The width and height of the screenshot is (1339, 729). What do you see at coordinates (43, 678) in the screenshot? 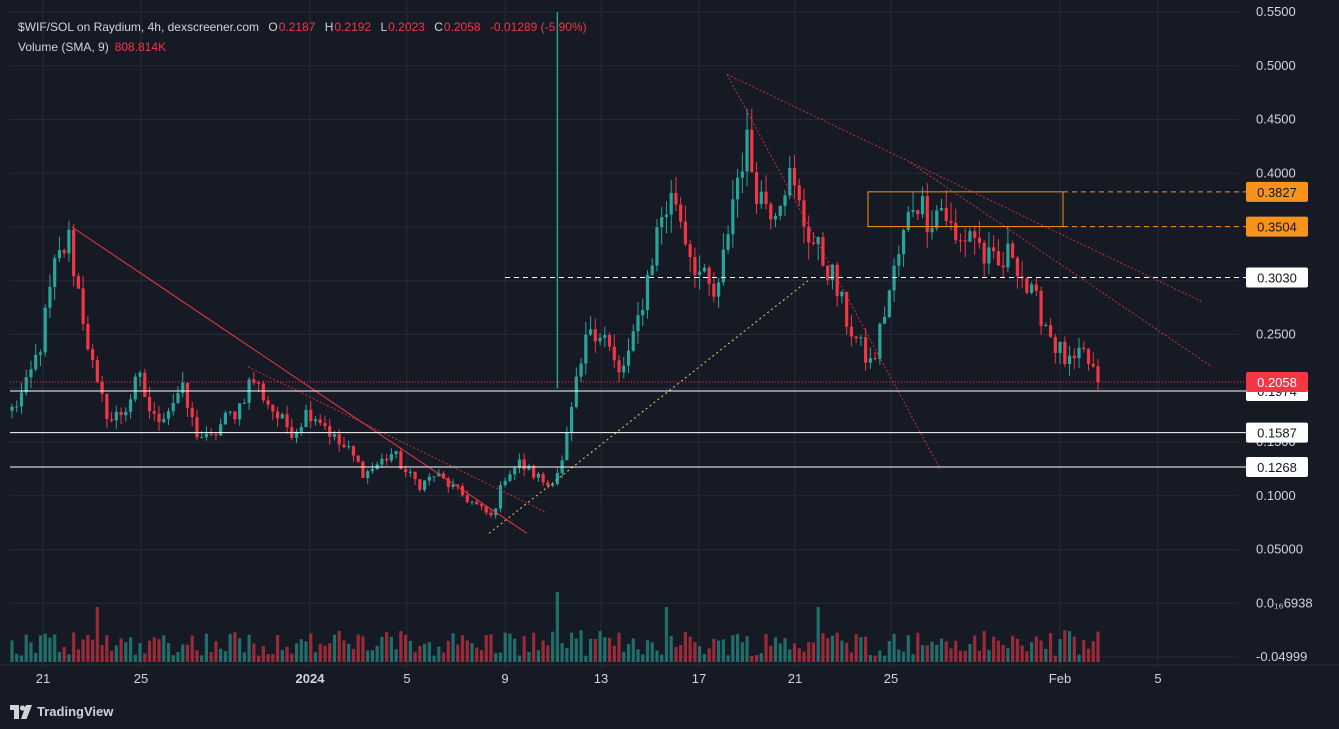
I see `x-tick-label: 21` at bounding box center [43, 678].